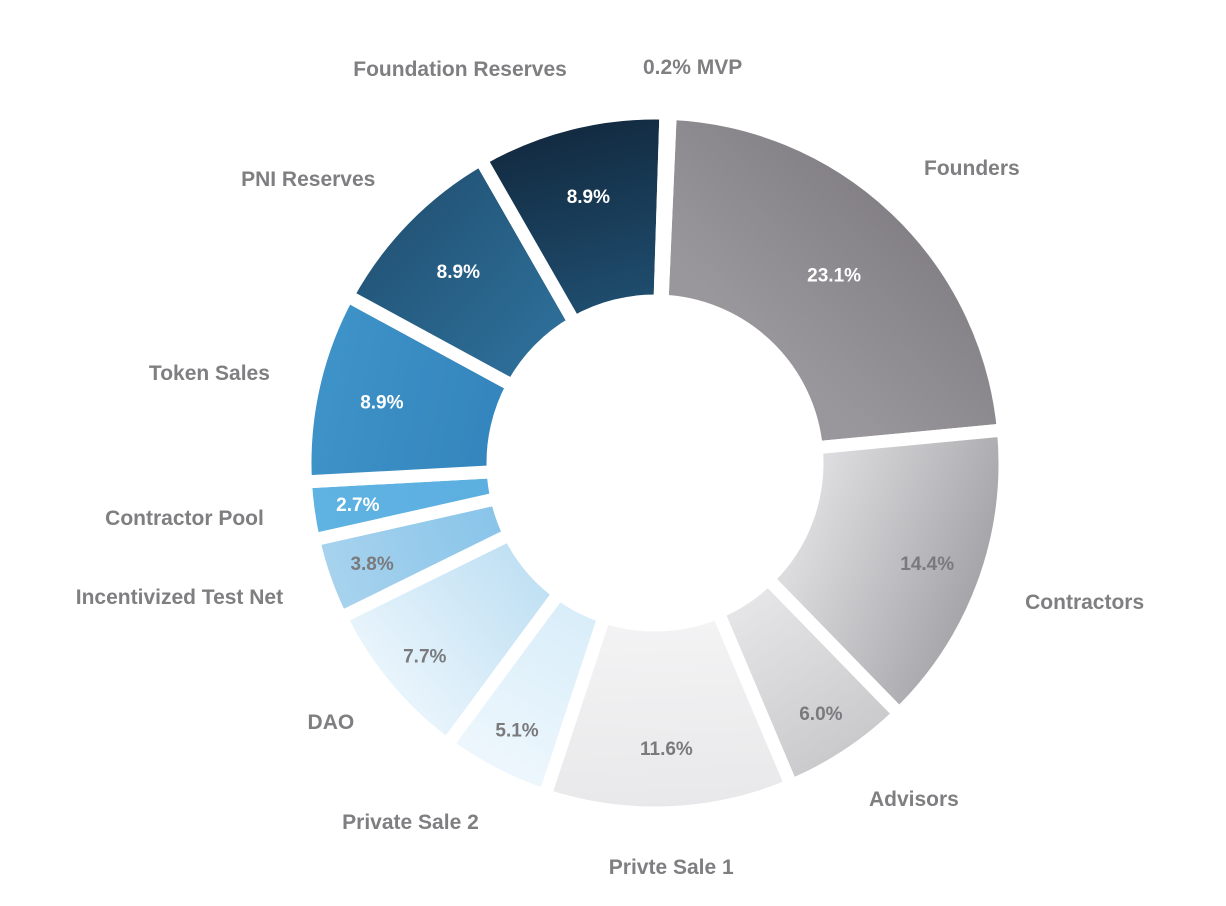 The image size is (1226, 906). I want to click on percent-label-privte-sale-1: 11.6%, so click(666, 749).